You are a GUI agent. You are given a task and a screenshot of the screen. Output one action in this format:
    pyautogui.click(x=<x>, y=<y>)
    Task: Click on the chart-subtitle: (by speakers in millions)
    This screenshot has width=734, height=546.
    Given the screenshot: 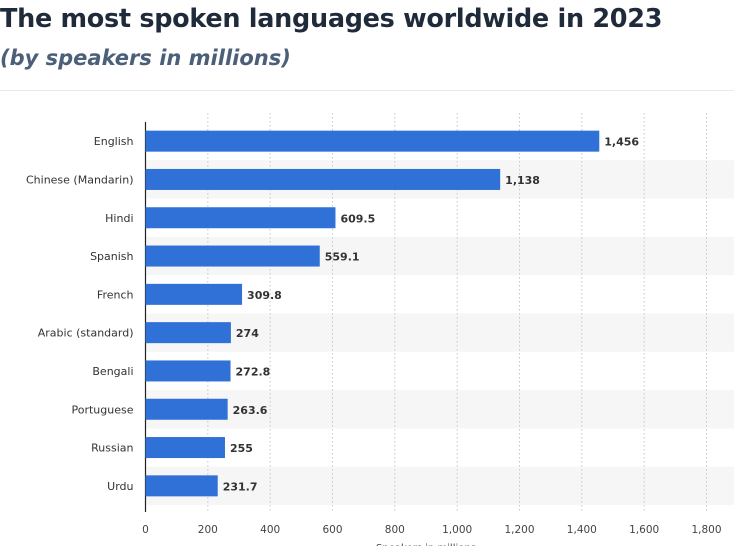 What is the action you would take?
    pyautogui.click(x=145, y=58)
    